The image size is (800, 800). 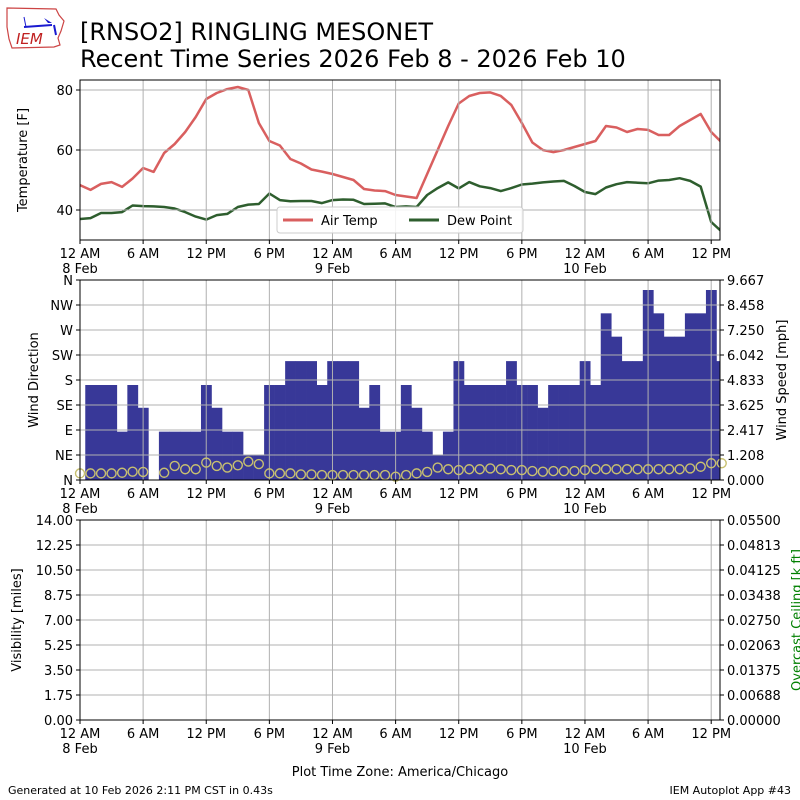 I want to click on y-tick-label: E, so click(x=69, y=431).